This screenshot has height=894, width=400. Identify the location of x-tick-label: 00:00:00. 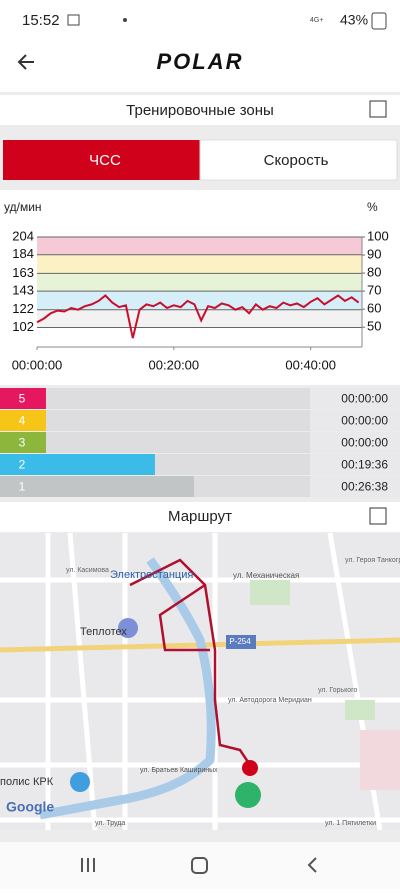
(37, 364).